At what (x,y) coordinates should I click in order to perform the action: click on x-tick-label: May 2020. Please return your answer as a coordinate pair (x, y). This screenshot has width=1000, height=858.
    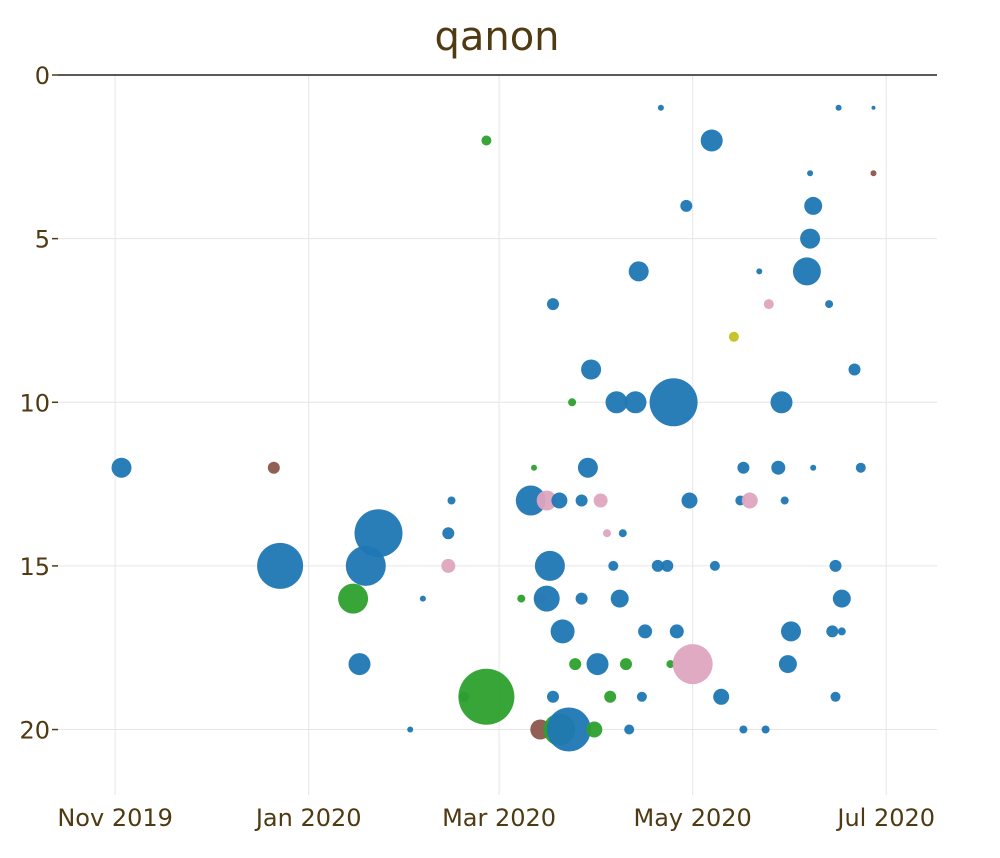
    Looking at the image, I should click on (692, 818).